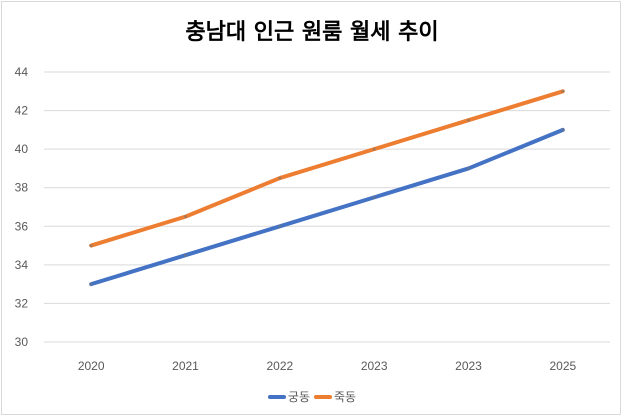 Image resolution: width=624 pixels, height=418 pixels. What do you see at coordinates (312, 32) in the screenshot?
I see `chart-title: 충남대 인근 원룸 월세 추이` at bounding box center [312, 32].